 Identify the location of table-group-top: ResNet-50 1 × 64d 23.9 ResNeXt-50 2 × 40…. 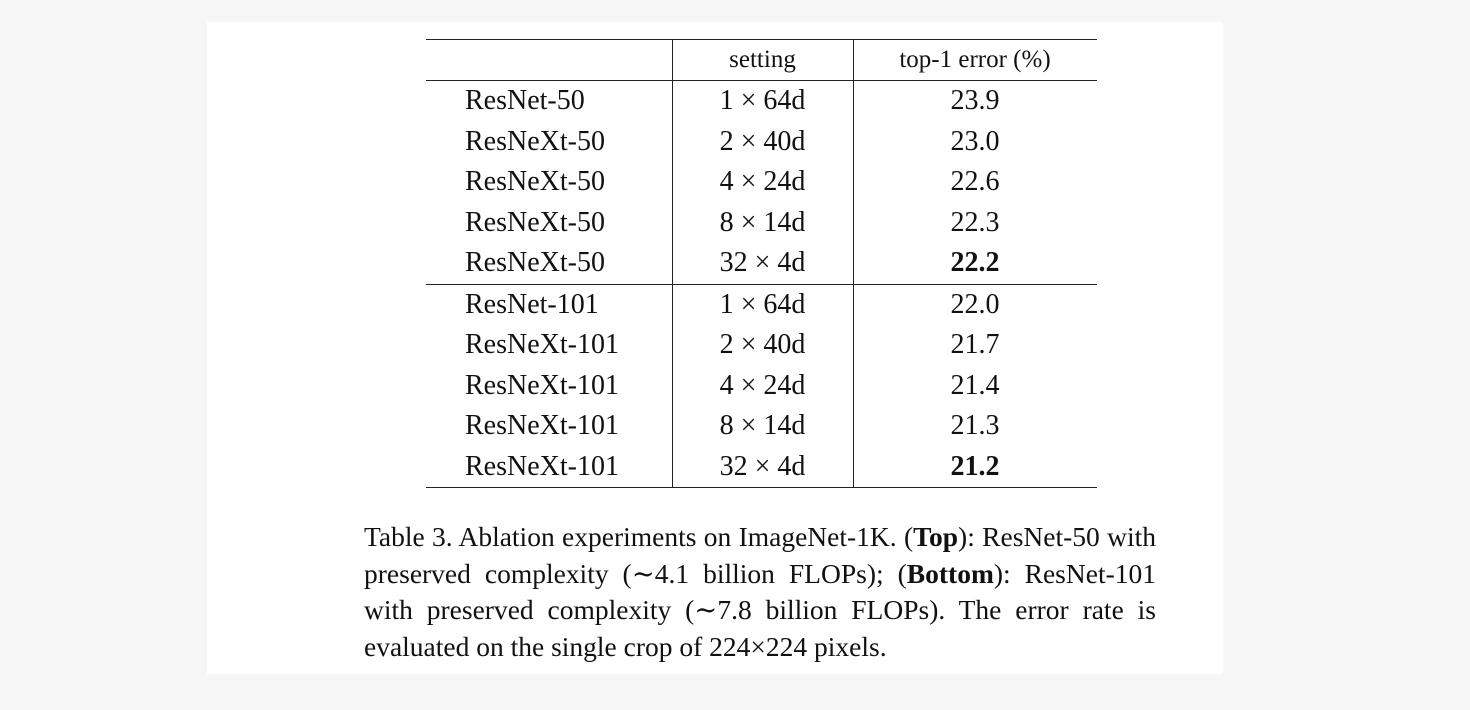
(761, 182).